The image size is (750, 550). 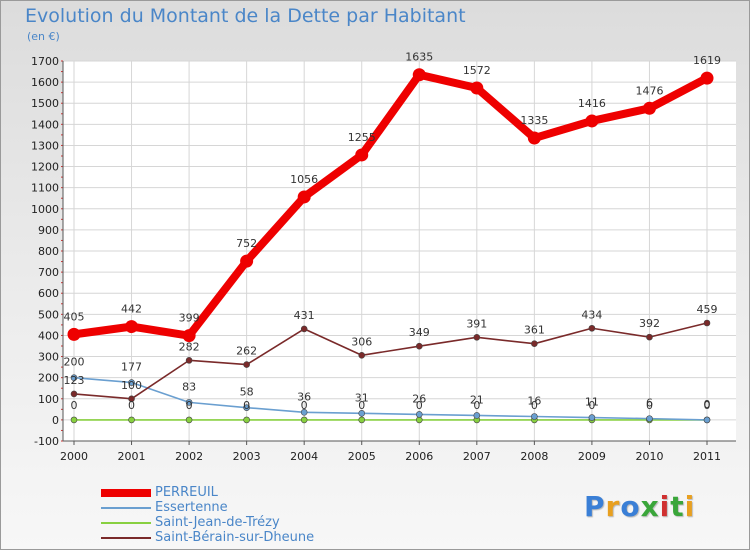 I want to click on data-label: 58, so click(x=247, y=392).